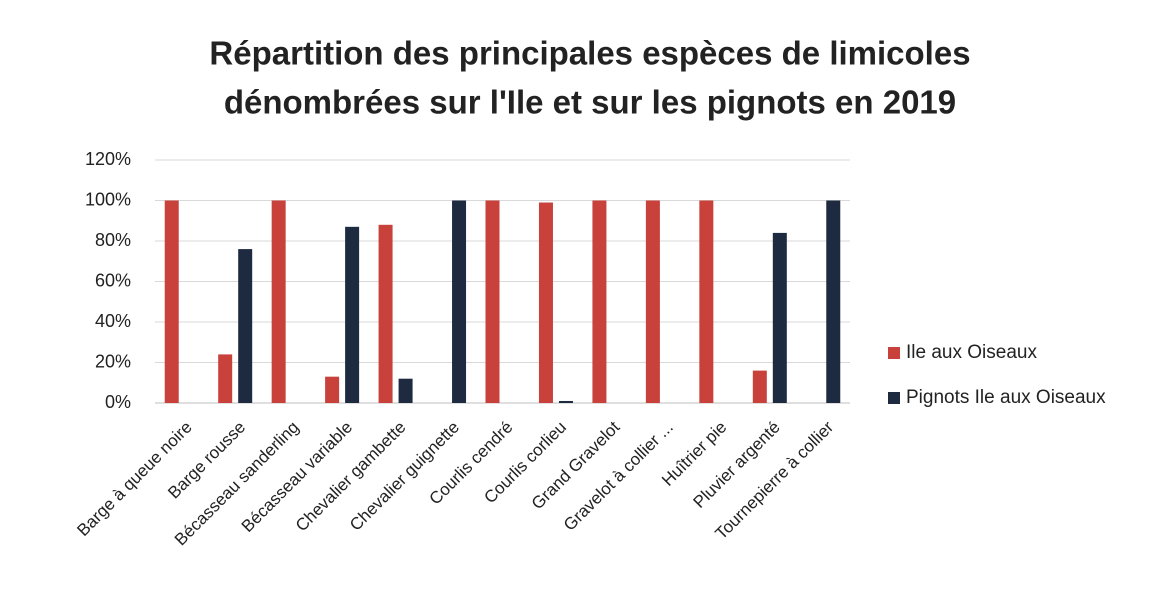 The height and width of the screenshot is (611, 1171). I want to click on y-tick-label: 60%, so click(113, 280).